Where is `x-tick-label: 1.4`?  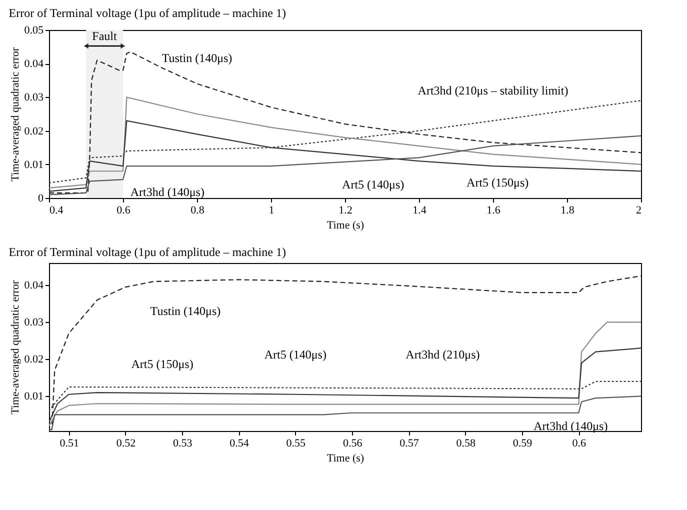
x-tick-label: 1.4 is located at coordinates (419, 210).